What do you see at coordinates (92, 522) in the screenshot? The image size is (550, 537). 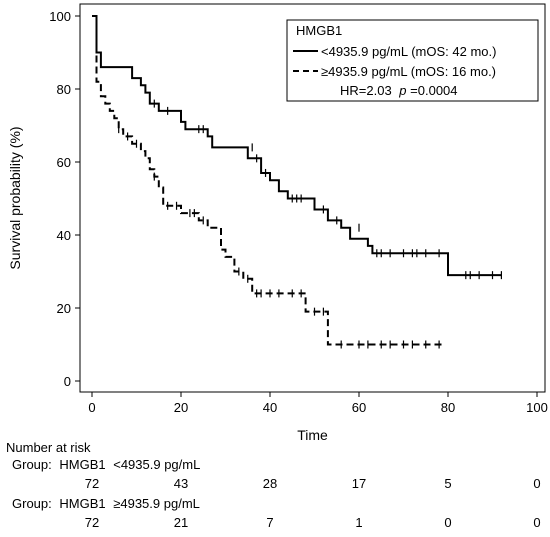 I see `risk-count-g2-0: 72` at bounding box center [92, 522].